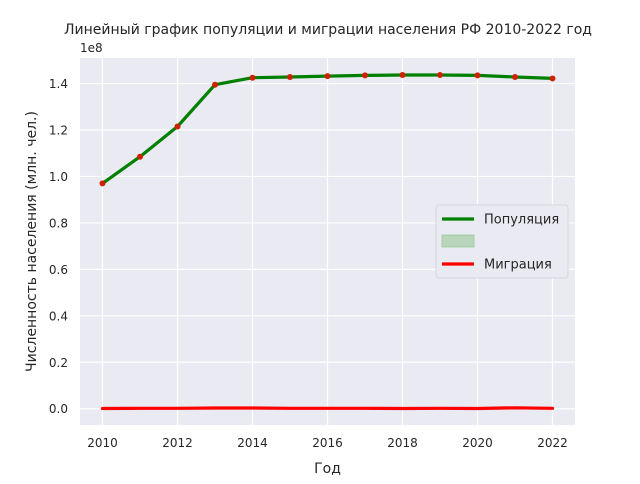 Image resolution: width=640 pixels, height=484 pixels. What do you see at coordinates (177, 443) in the screenshot?
I see `x-tick-label: 2012` at bounding box center [177, 443].